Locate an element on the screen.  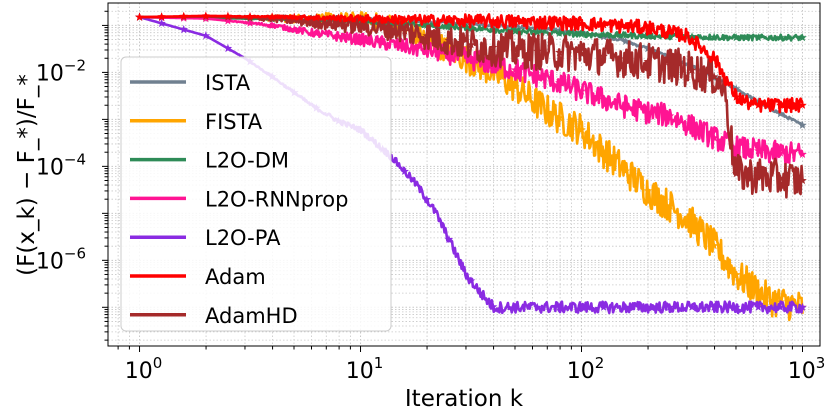
legend-item: Adam is located at coordinates (198, 277).